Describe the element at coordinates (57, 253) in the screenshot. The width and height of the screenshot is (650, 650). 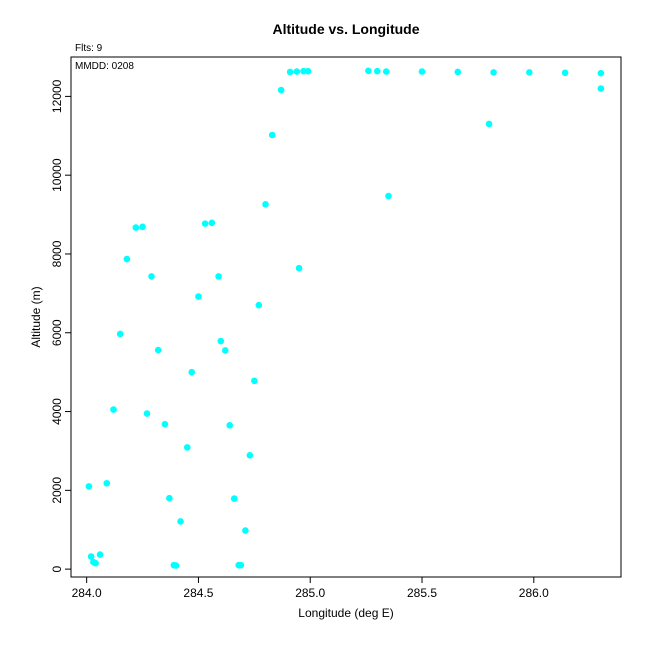
I see `y-tick-label: 8000` at that location.